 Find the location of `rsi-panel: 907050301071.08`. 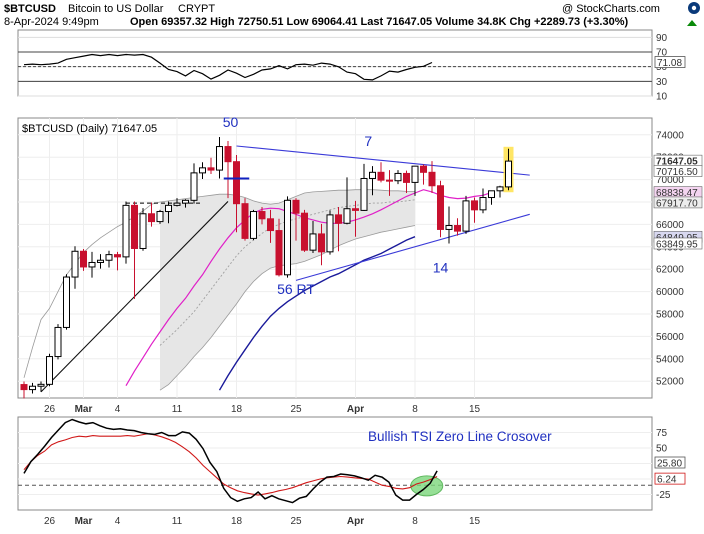

rsi-panel: 907050301071.08 is located at coordinates (351, 66).